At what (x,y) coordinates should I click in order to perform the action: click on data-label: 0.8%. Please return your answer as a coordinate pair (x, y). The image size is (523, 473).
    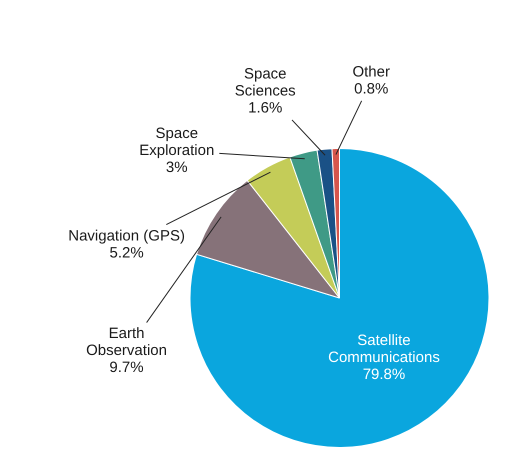
    Looking at the image, I should click on (371, 89).